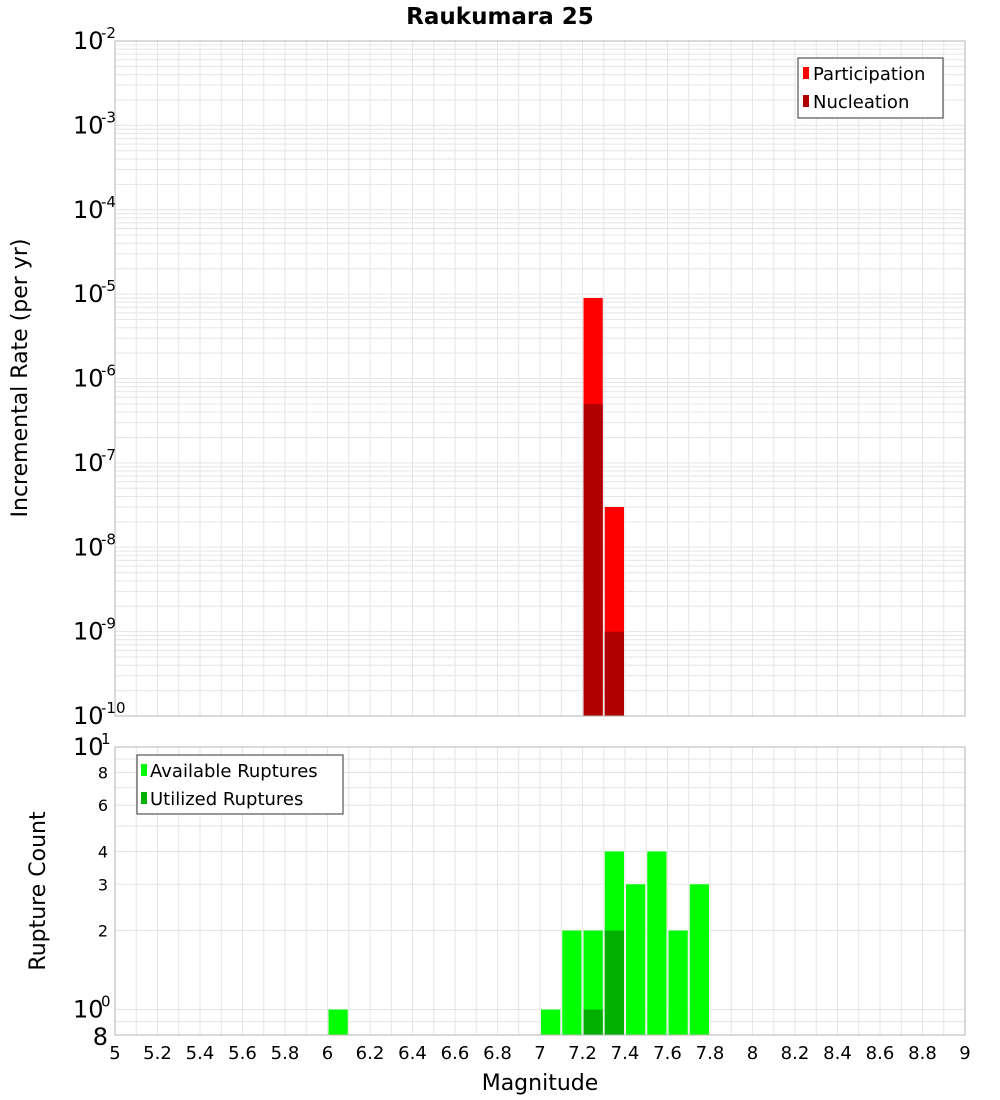 The image size is (1000, 1100). What do you see at coordinates (837, 1053) in the screenshot?
I see `magnitude-x-tick-label: 8.4` at bounding box center [837, 1053].